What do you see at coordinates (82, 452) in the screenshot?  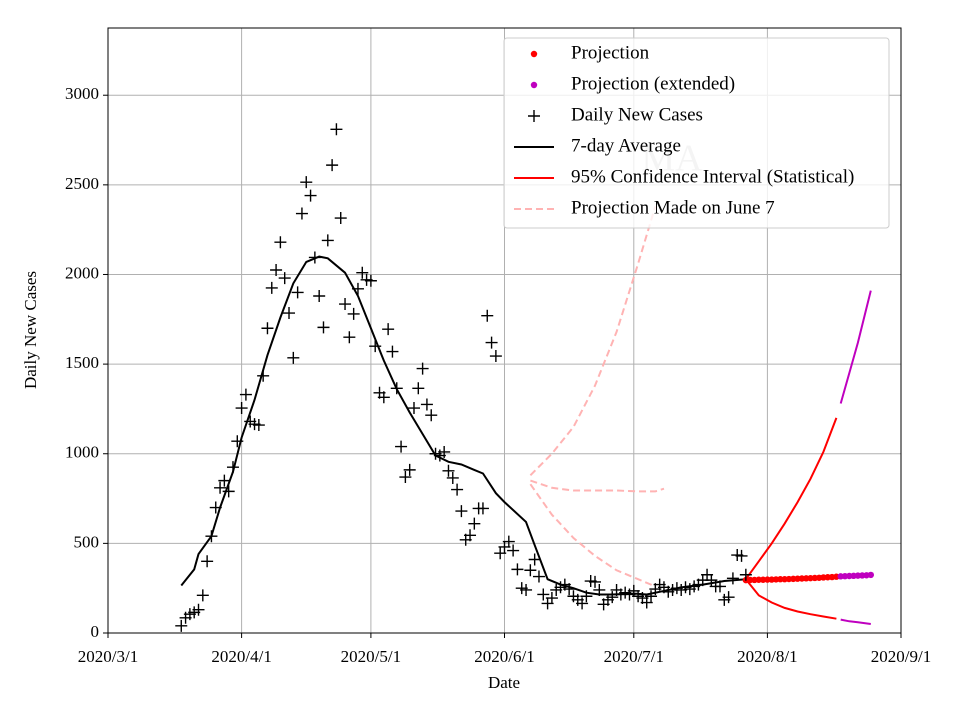 I see `y-tick-label: 1000` at bounding box center [82, 452].